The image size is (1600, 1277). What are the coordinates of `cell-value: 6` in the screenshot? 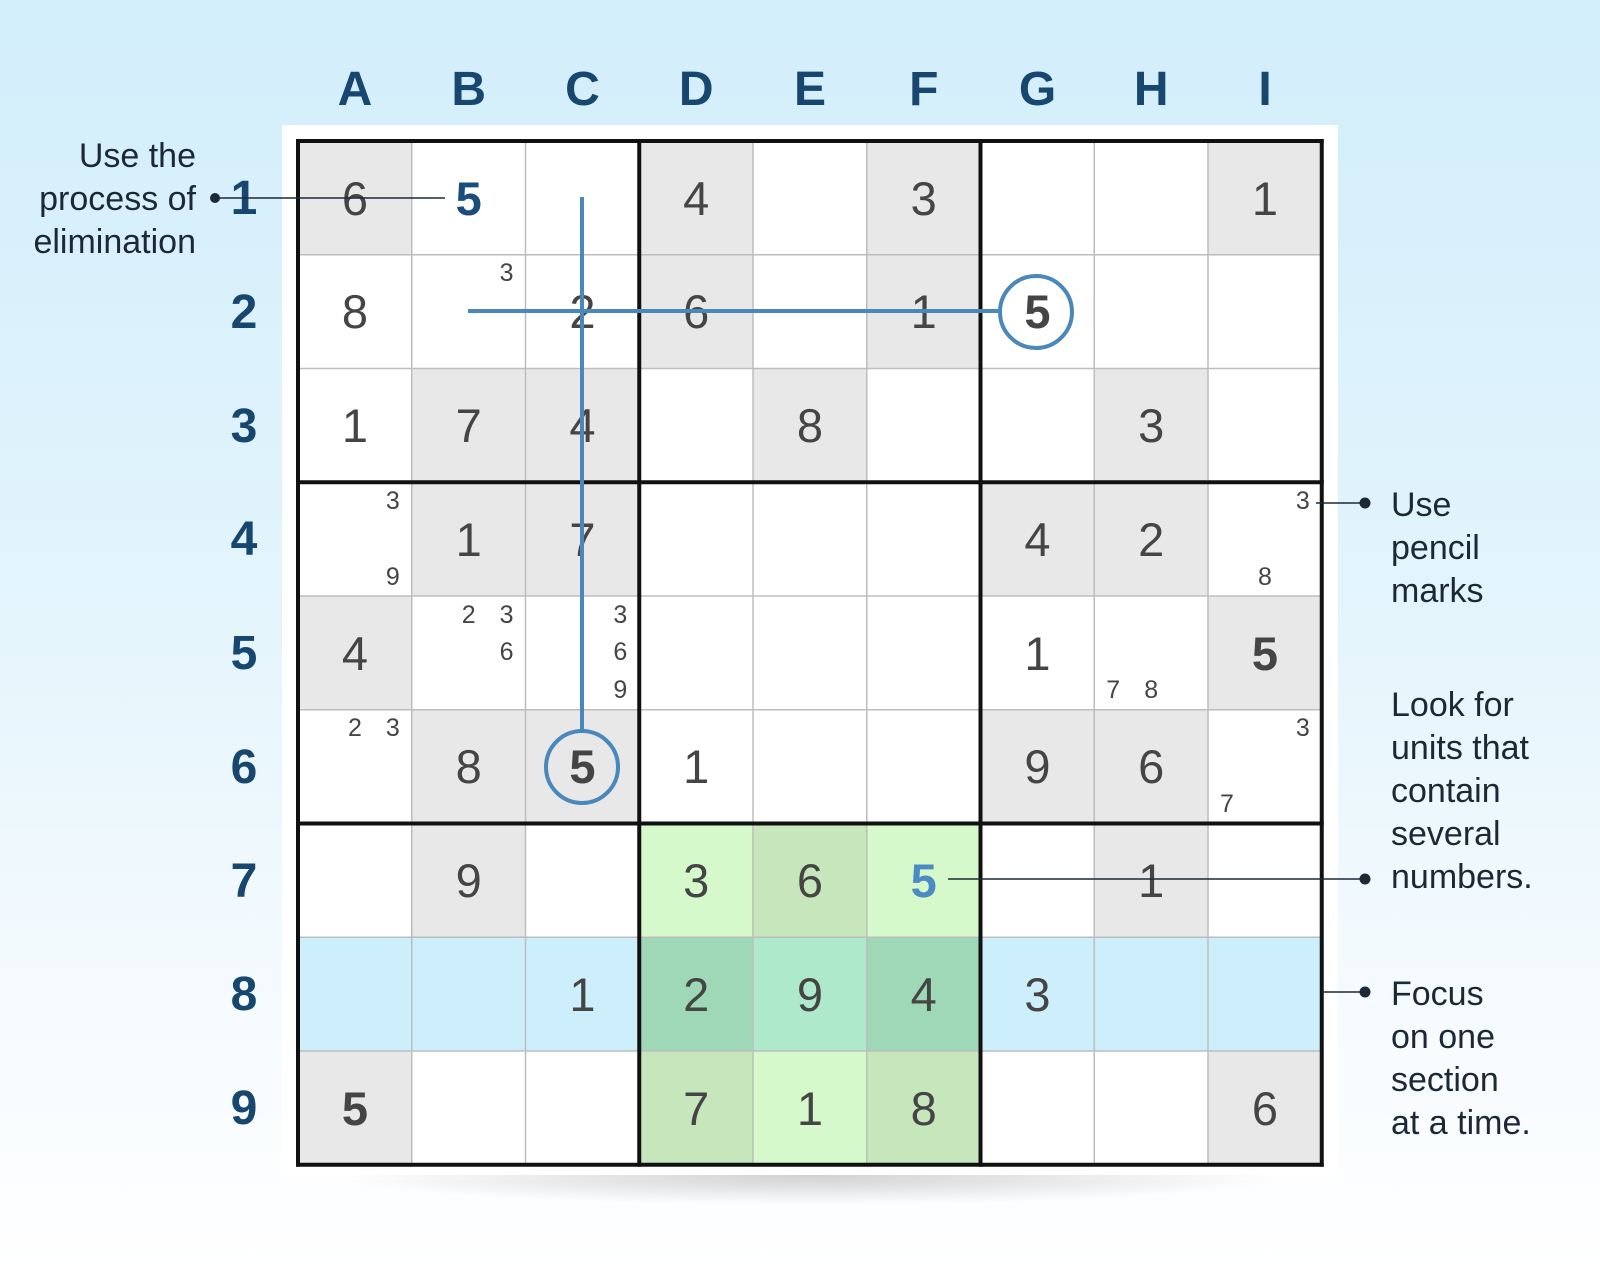 It's located at (1265, 1108).